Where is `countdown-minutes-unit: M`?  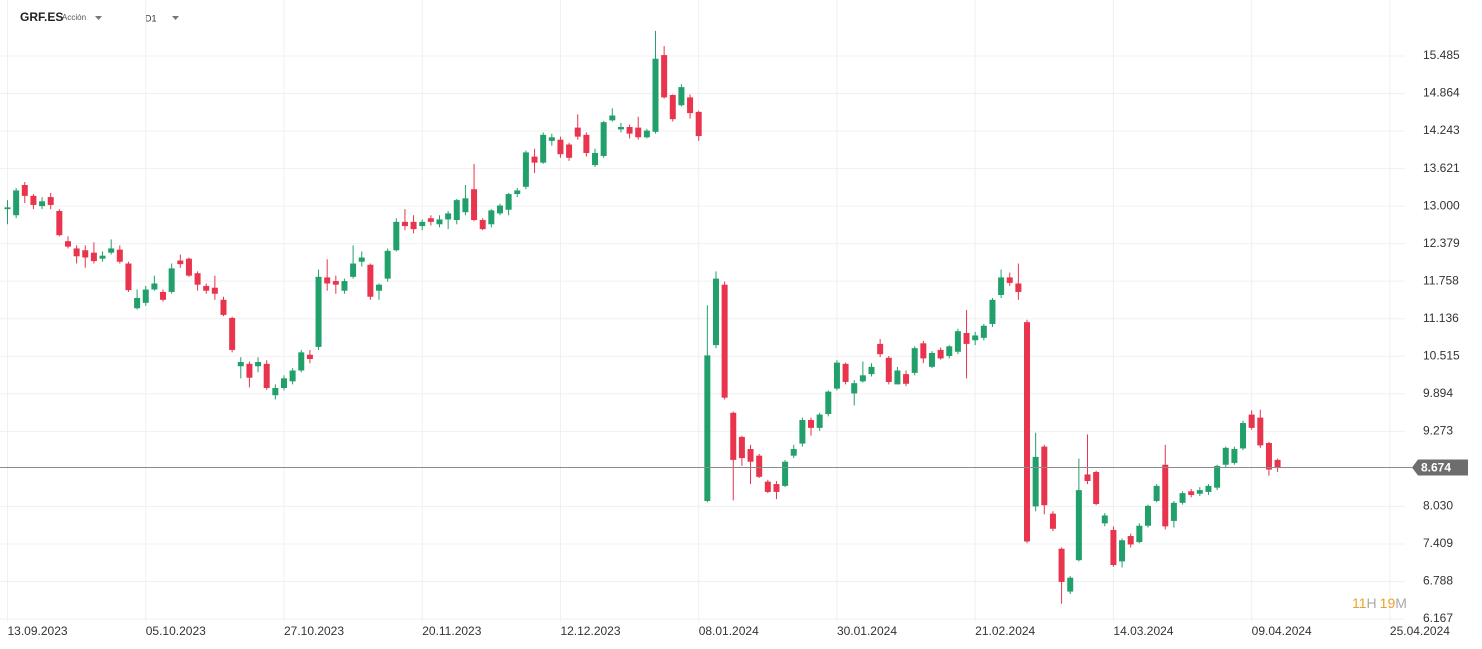 countdown-minutes-unit: M is located at coordinates (1401, 603).